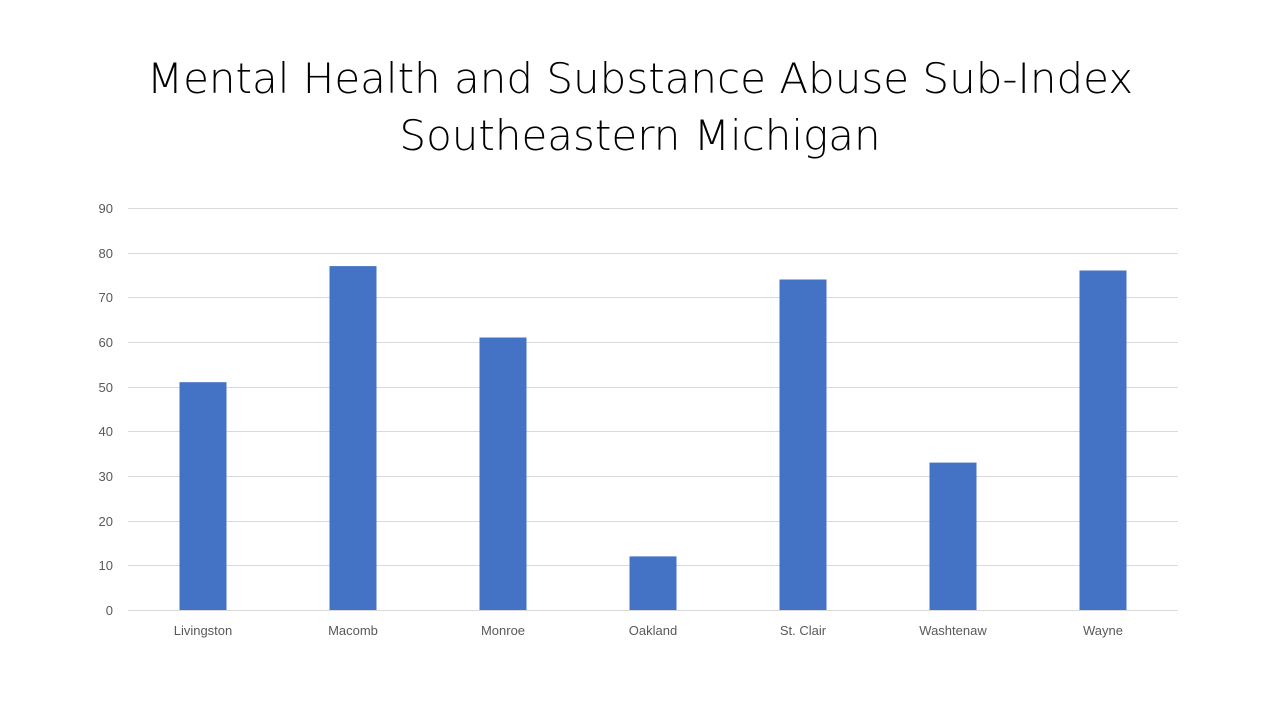 This screenshot has height=720, width=1280. I want to click on y-tick-label: 30, so click(106, 476).